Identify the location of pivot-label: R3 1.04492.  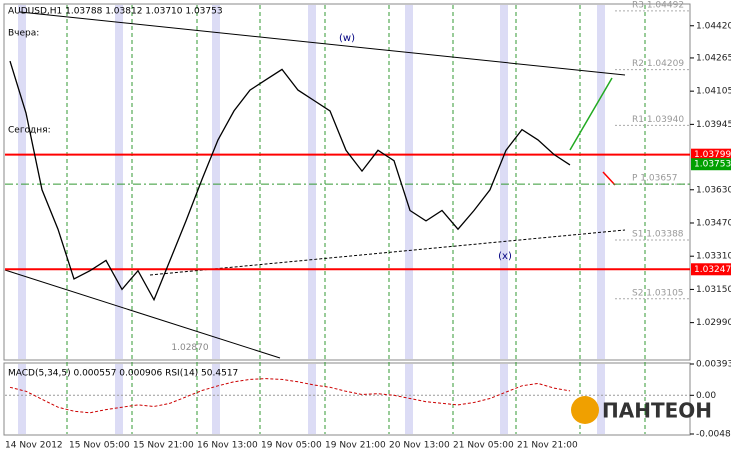
(658, 5).